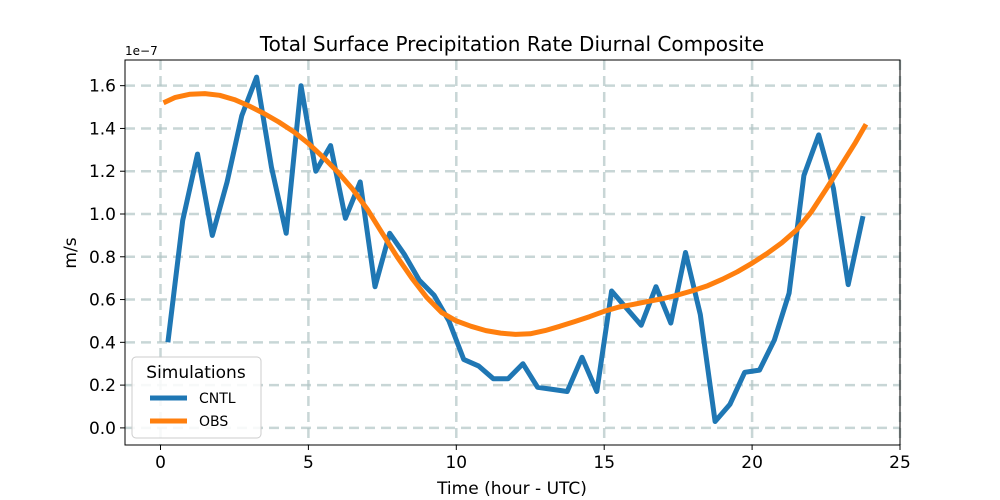 The image size is (1000, 500). Describe the element at coordinates (196, 373) in the screenshot. I see `legend-title: Simulations` at that location.